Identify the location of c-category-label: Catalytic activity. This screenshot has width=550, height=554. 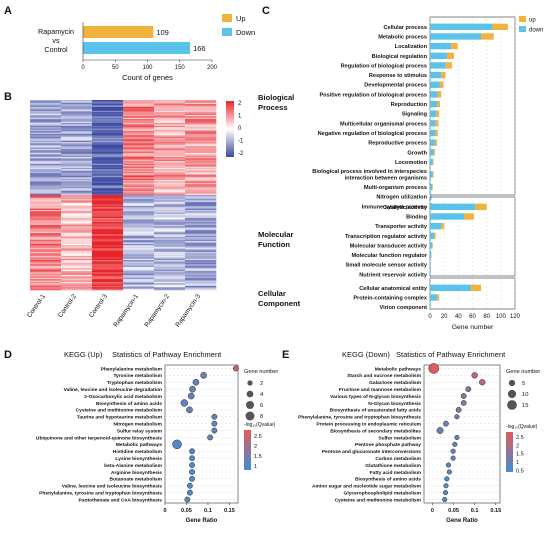
(405, 208).